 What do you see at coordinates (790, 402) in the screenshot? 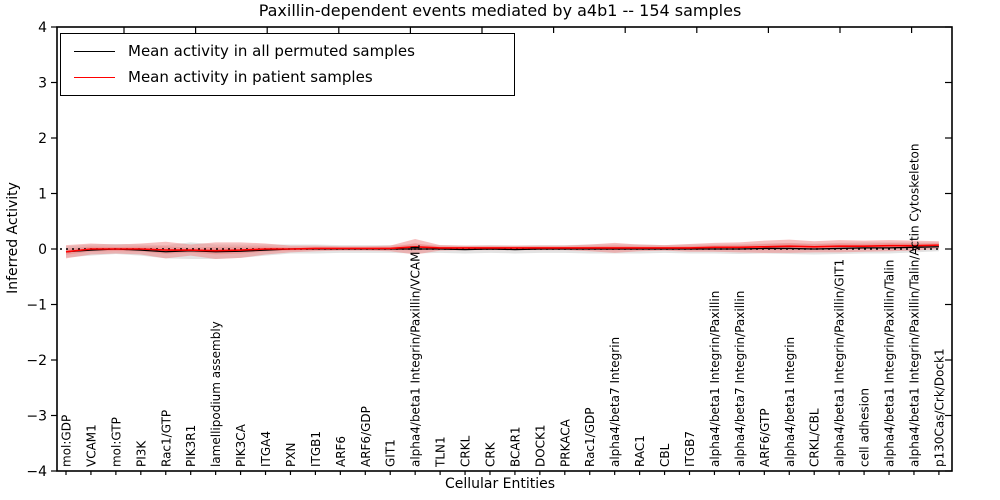
I see `x-category-label: alpha4/beta1 Integrin` at bounding box center [790, 402].